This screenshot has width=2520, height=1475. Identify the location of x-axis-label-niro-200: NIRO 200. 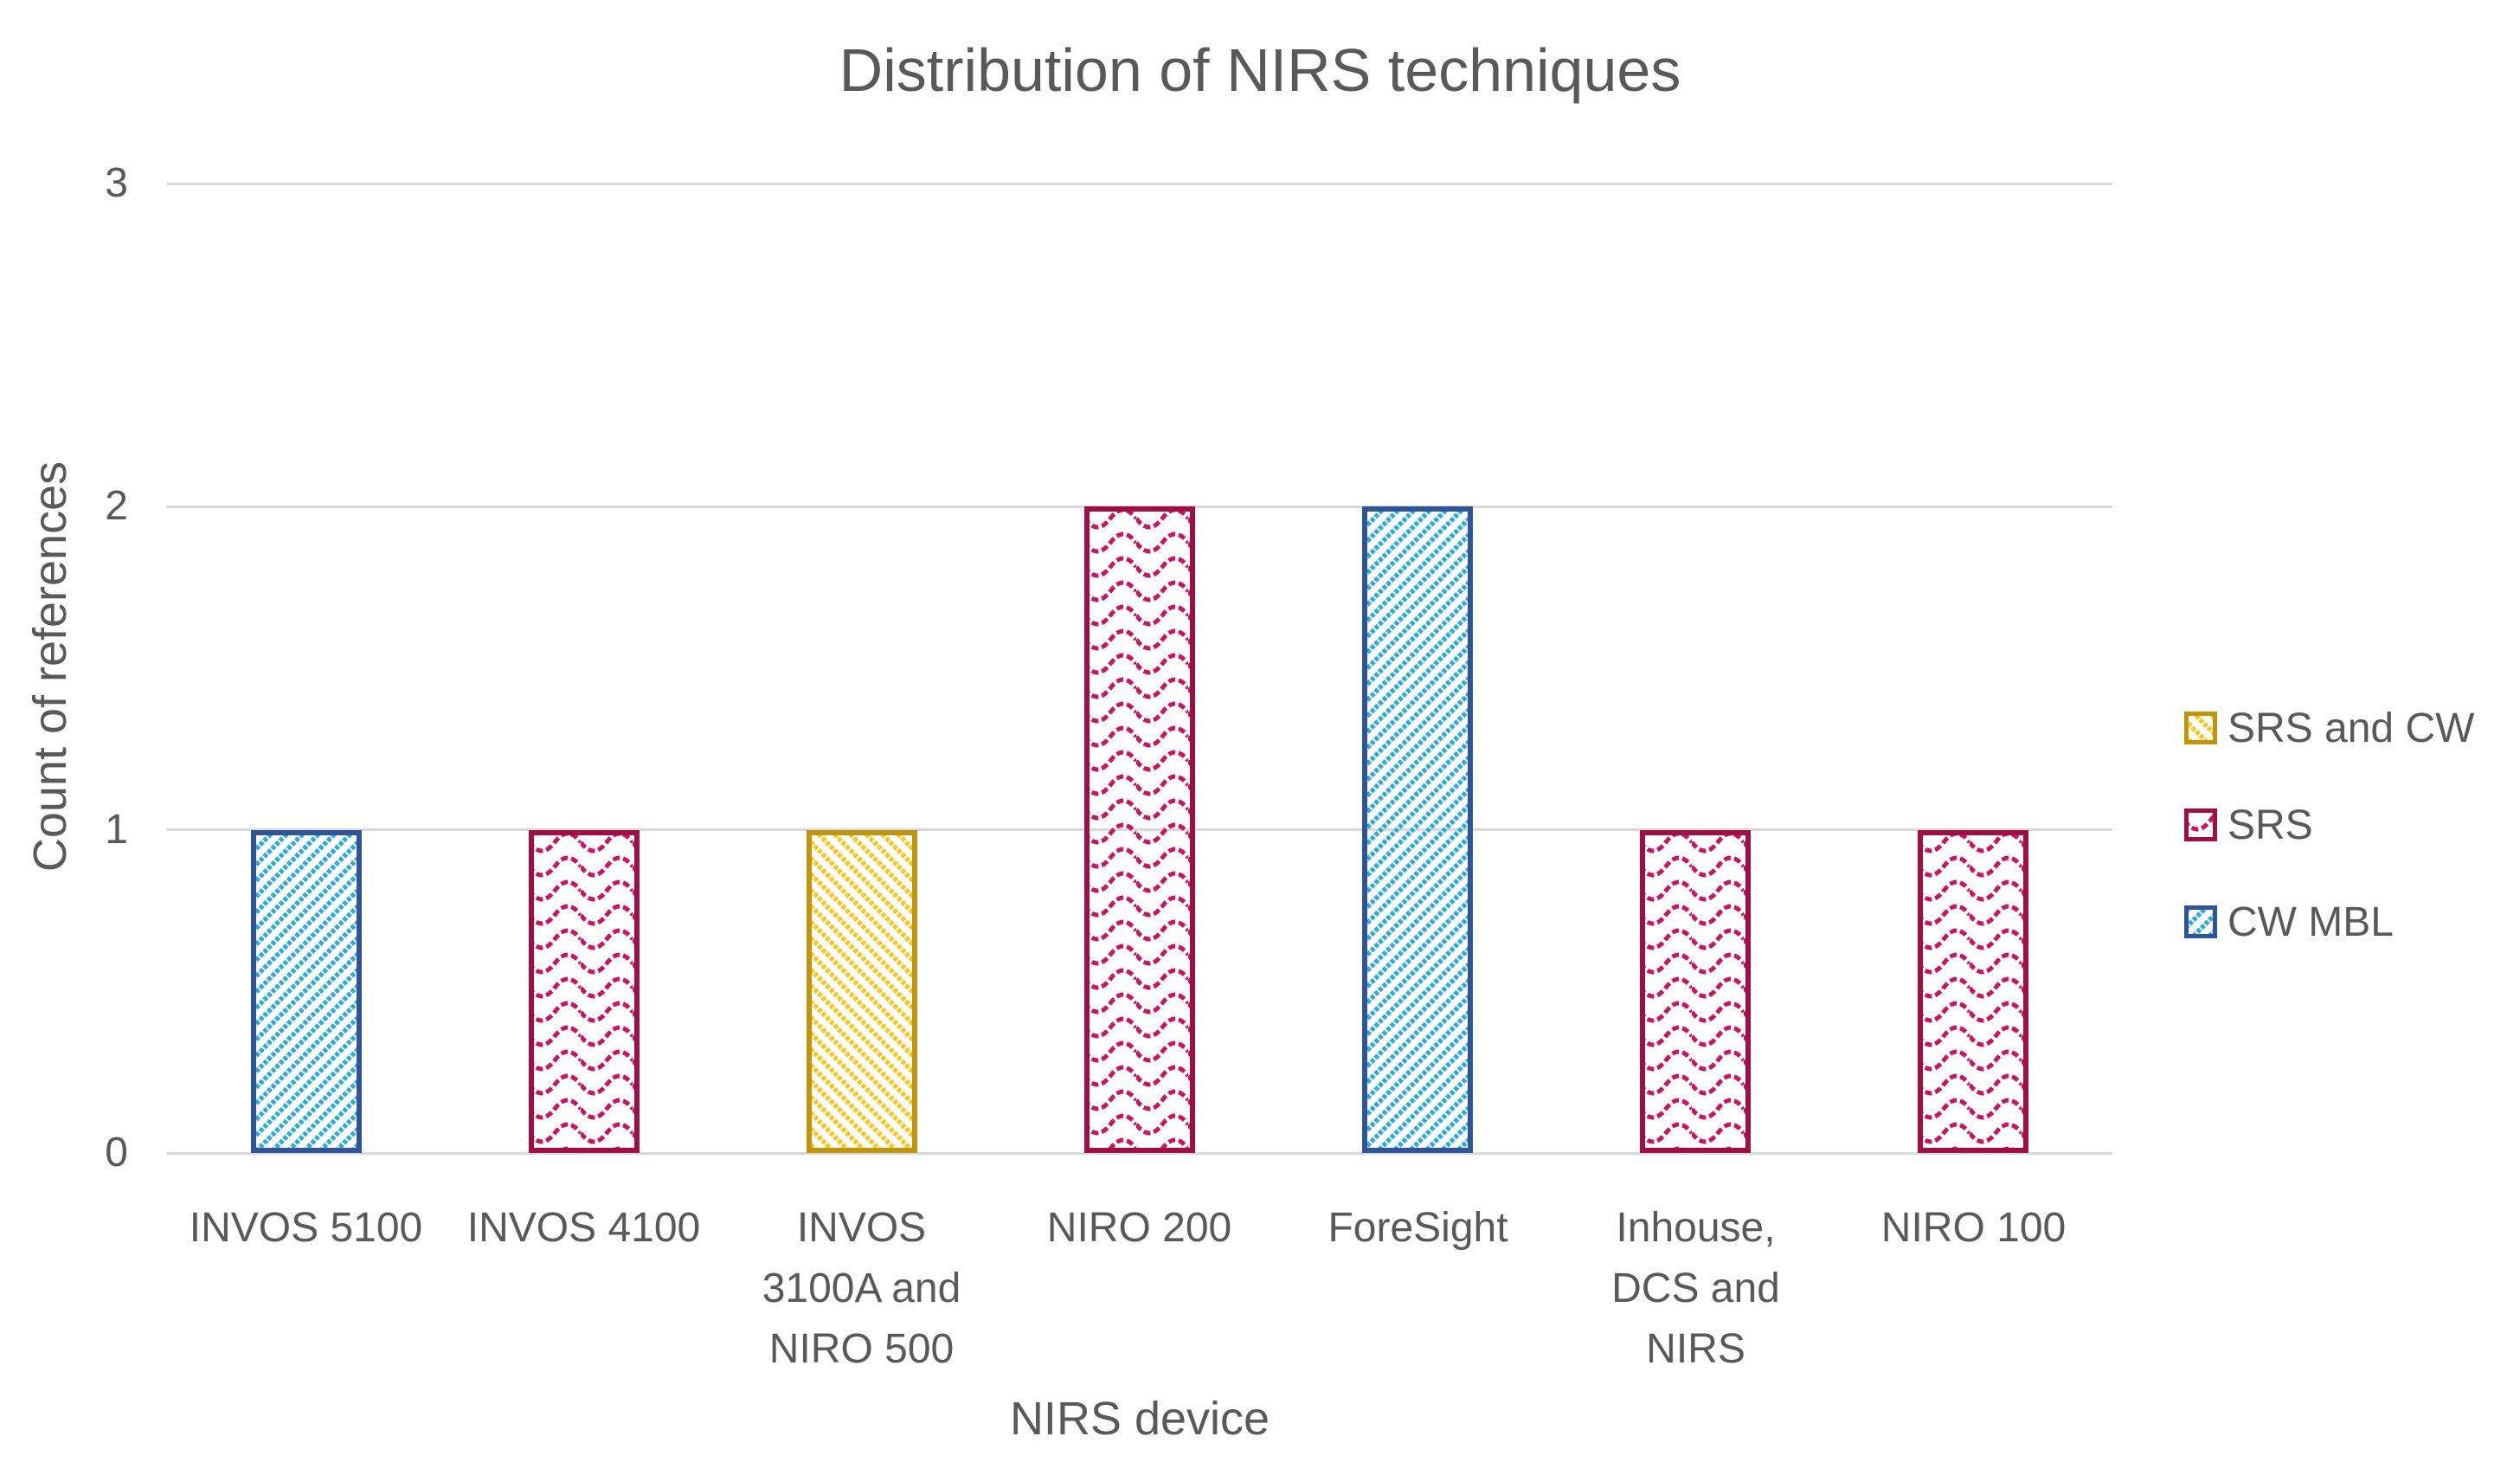
(1139, 1228).